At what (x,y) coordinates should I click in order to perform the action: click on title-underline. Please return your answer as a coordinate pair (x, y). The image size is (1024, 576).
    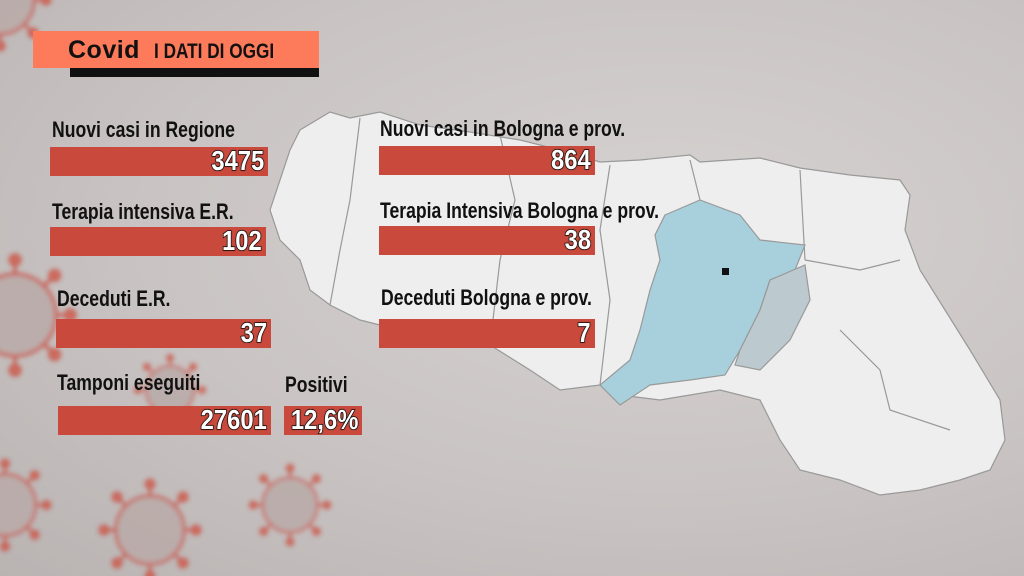
    Looking at the image, I should click on (194, 72).